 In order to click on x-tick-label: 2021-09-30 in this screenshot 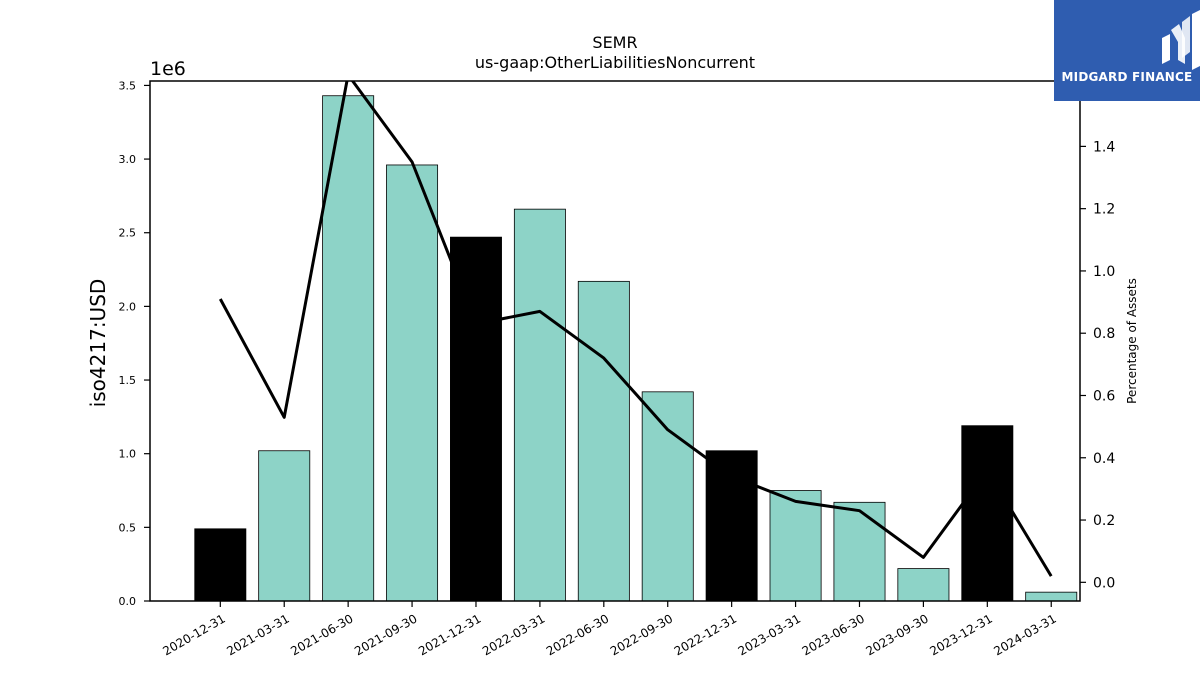, I will do `click(385, 634)`.